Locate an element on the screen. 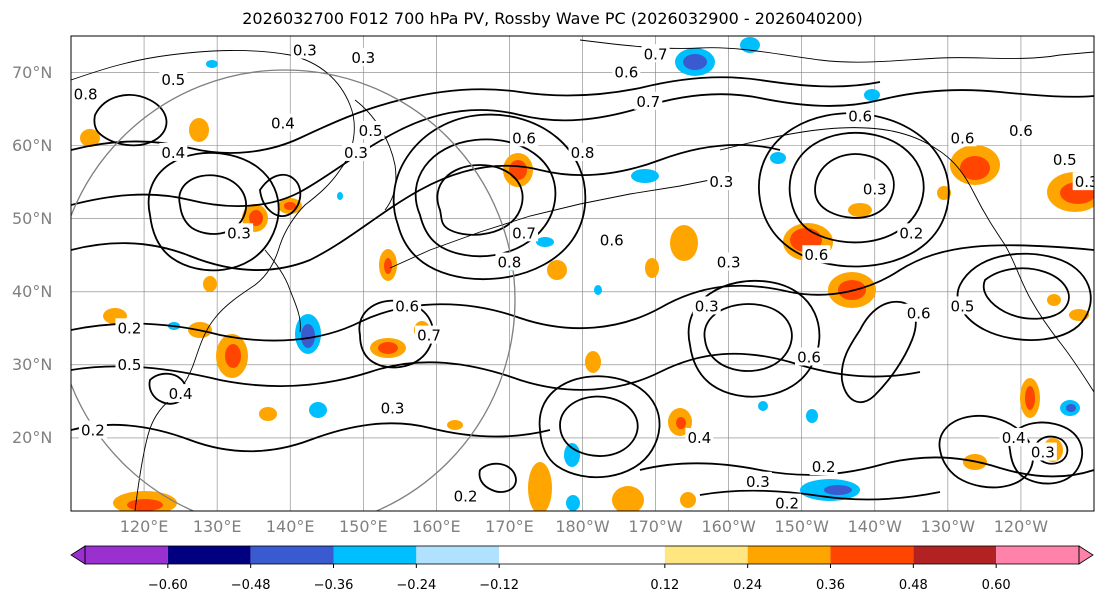  longitude-label: 140°W is located at coordinates (874, 526).